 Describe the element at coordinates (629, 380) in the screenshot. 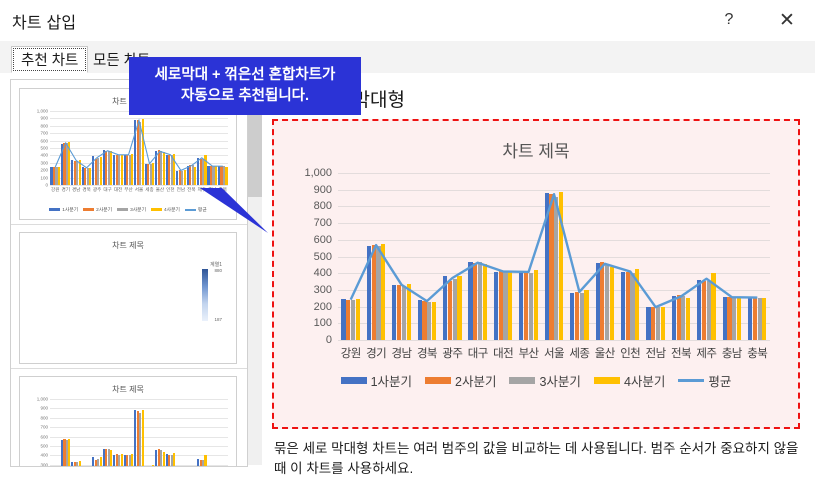

I see `chart-legend-item: 4사분기` at that location.